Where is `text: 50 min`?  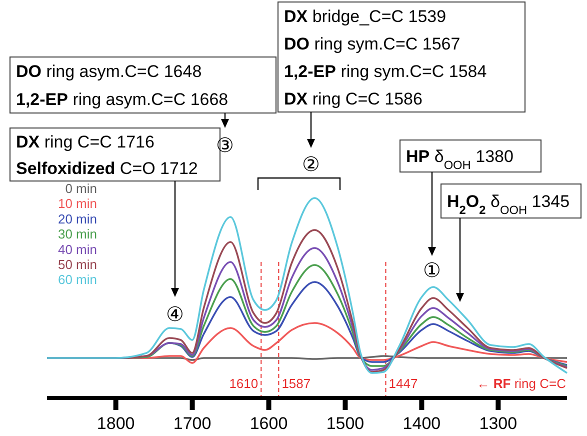 text: 50 min is located at coordinates (77, 264).